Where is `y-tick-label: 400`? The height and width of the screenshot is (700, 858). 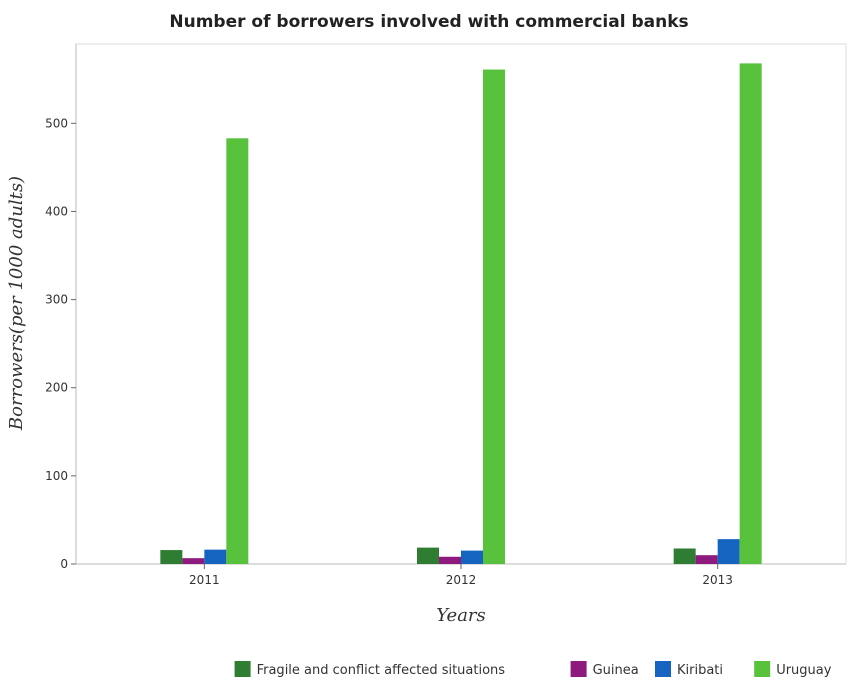 y-tick-label: 400 is located at coordinates (56, 211).